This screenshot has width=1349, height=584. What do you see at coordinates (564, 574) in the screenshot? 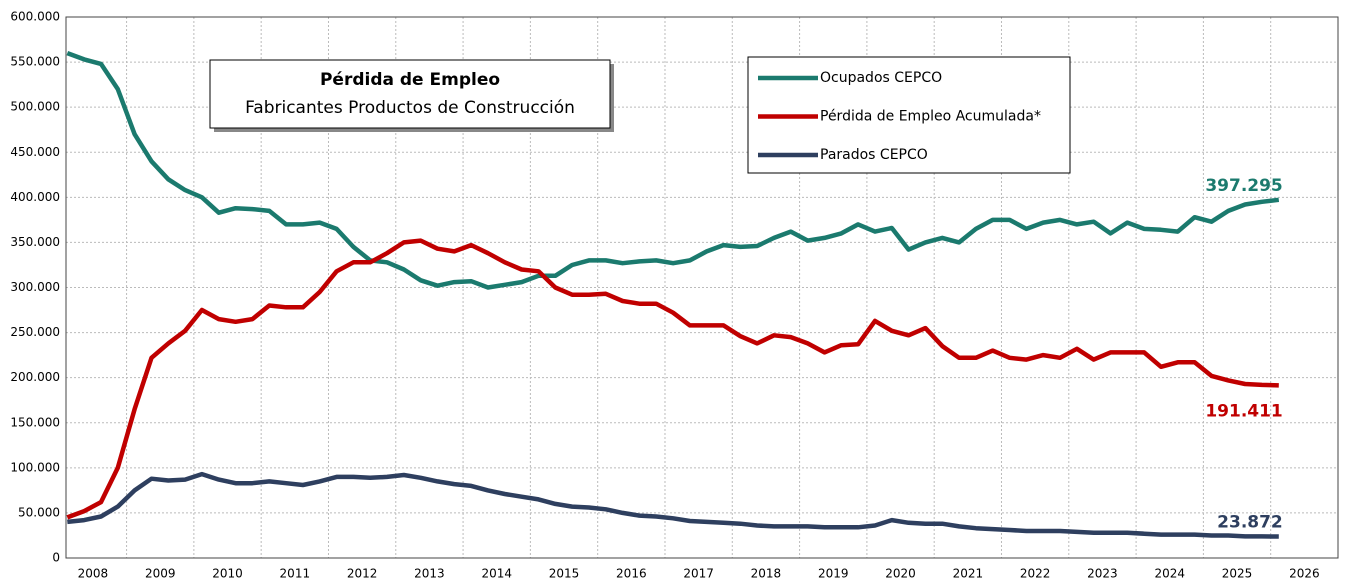
I see `x-tick-label: 2015` at bounding box center [564, 574].